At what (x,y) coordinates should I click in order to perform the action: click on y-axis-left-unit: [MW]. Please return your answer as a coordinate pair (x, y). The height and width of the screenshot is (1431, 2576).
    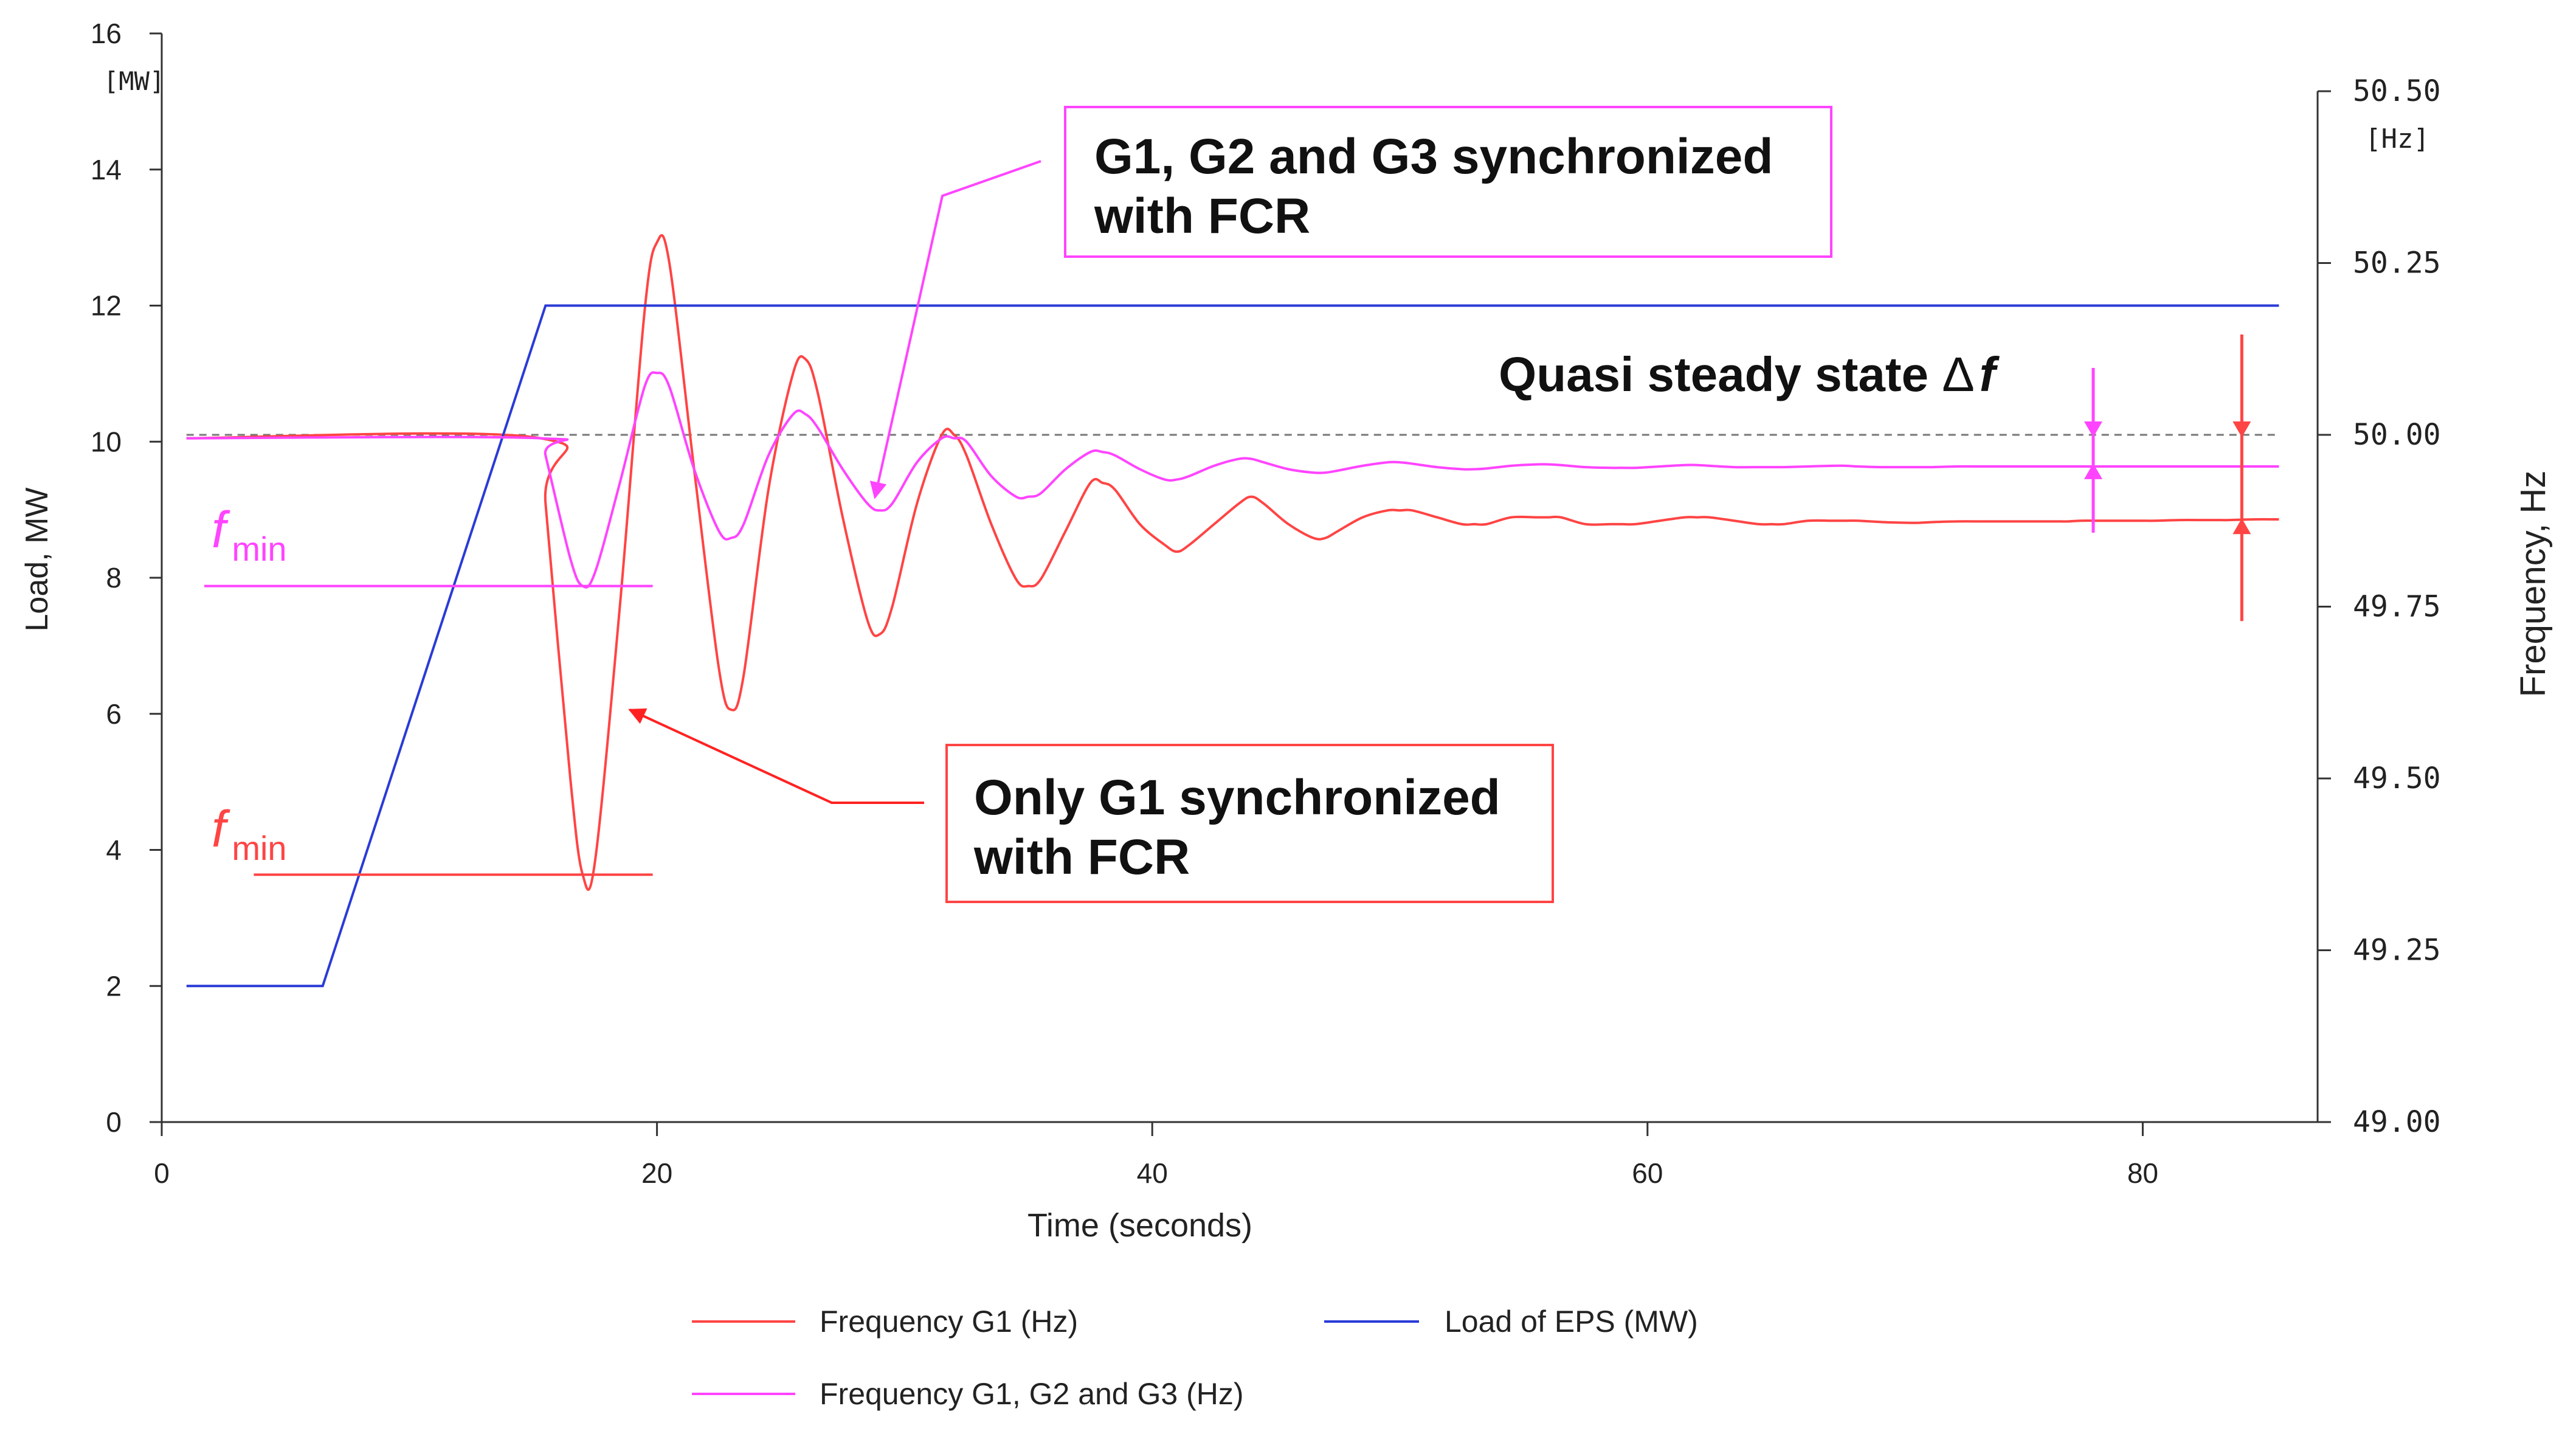
    Looking at the image, I should click on (134, 81).